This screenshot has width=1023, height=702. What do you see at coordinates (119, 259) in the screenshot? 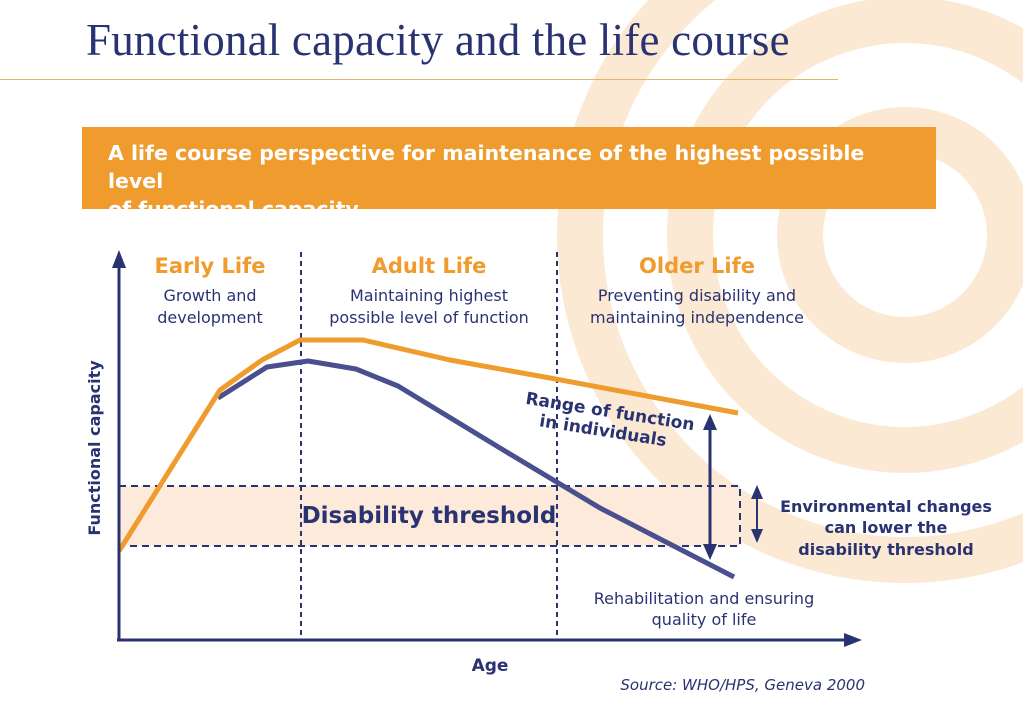
I see `y-axis-arrowhead` at bounding box center [119, 259].